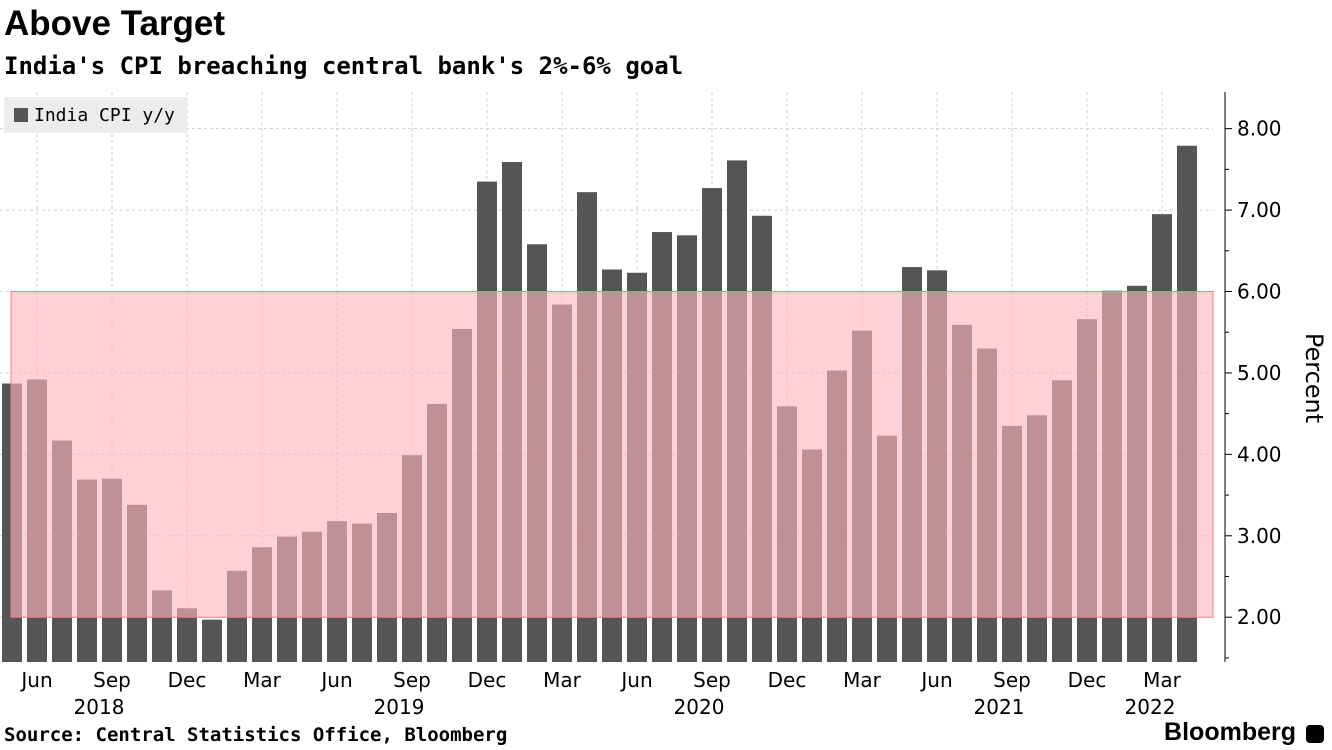 This screenshot has height=750, width=1332. What do you see at coordinates (1259, 129) in the screenshot?
I see `y-tick-label: 8.00` at bounding box center [1259, 129].